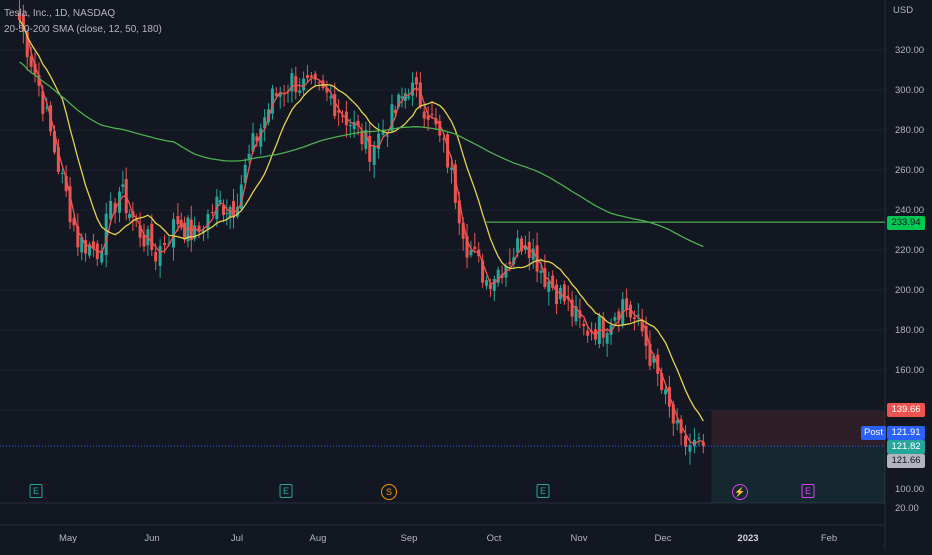 This screenshot has width=932, height=555. Describe the element at coordinates (906, 447) in the screenshot. I see `last-price-tag: 121.82` at that location.